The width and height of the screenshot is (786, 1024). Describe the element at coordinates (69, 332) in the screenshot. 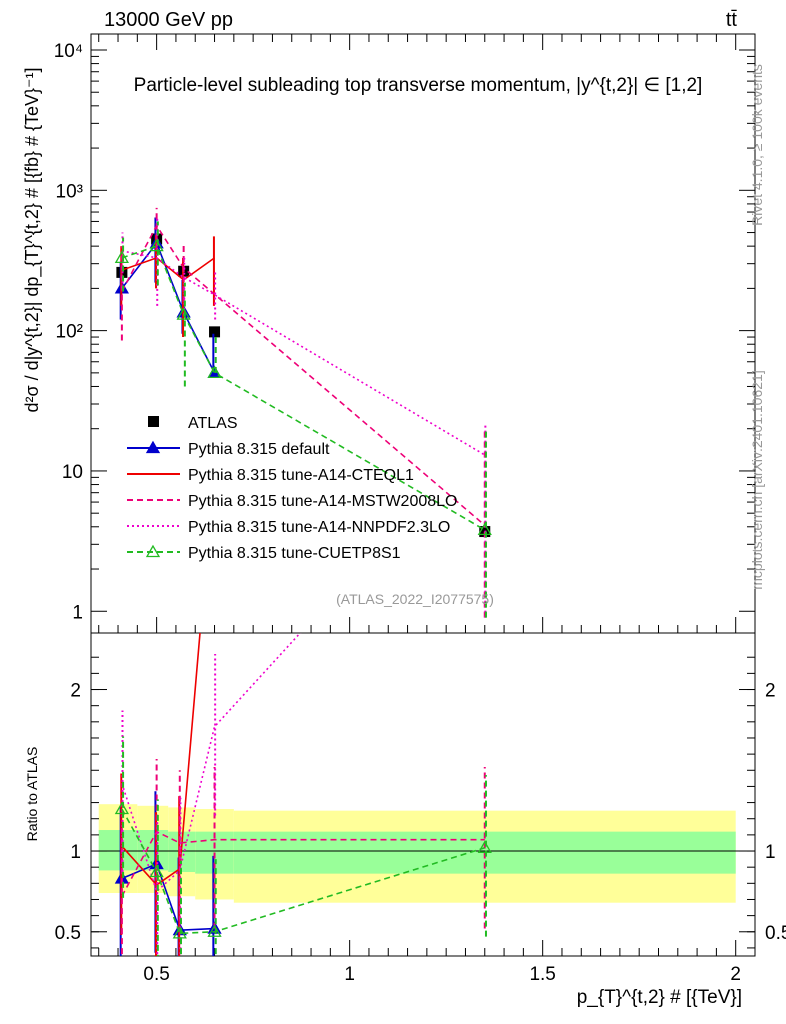

I see `y-tick-label: 10²` at that location.